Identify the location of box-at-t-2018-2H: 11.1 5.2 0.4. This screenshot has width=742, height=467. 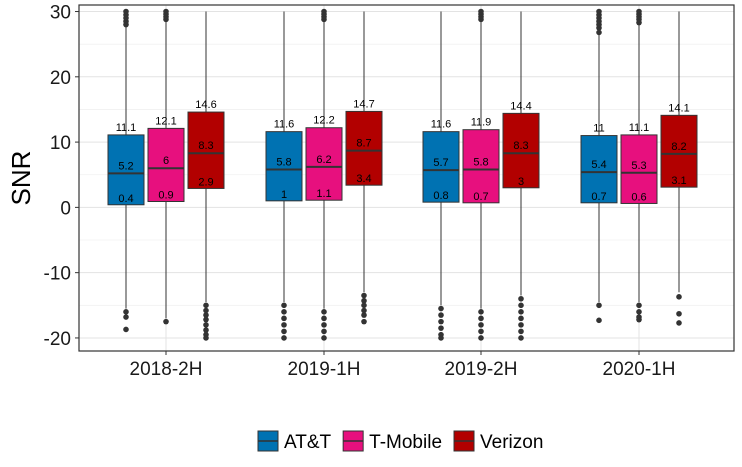
(126, 170).